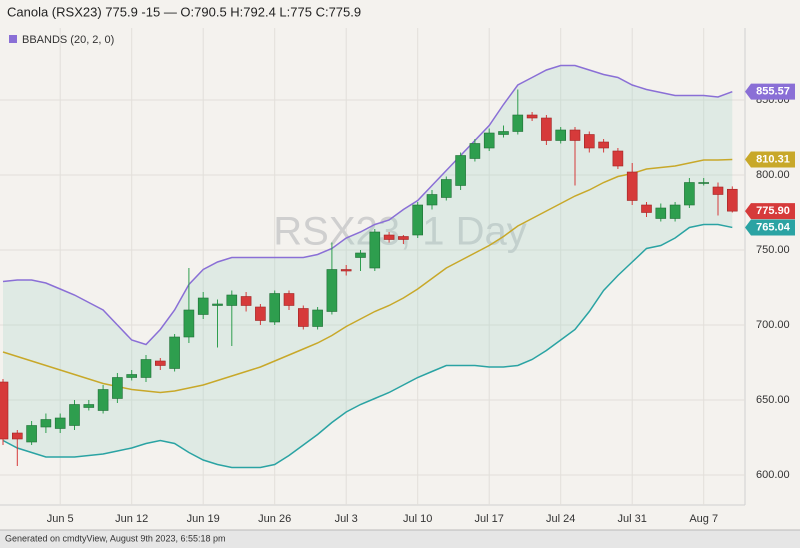  I want to click on watermark: RSX23, 1 Day, so click(399, 232).